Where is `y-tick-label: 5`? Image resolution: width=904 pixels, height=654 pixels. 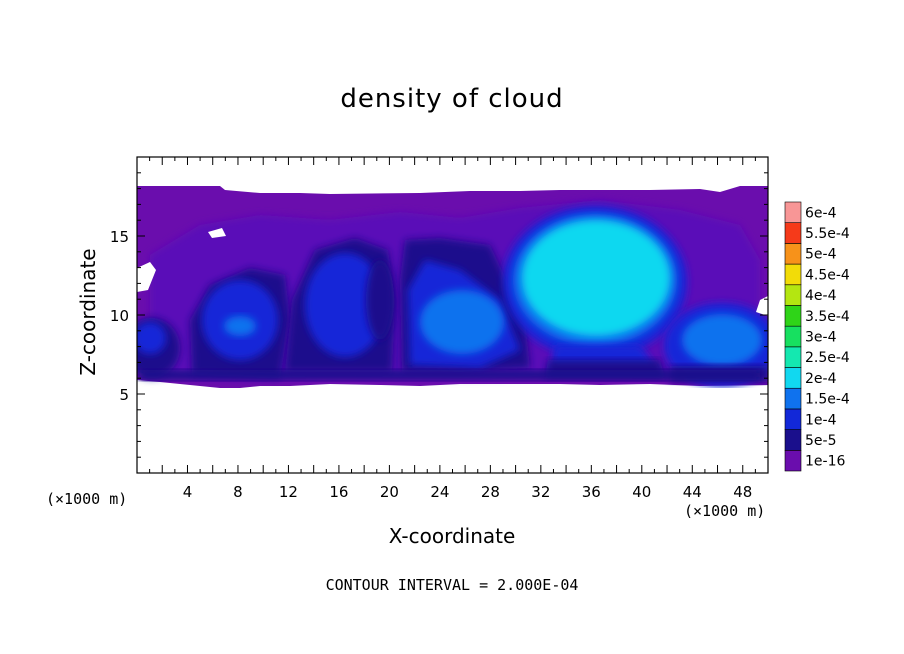
y-tick-label: 5 is located at coordinates (124, 395).